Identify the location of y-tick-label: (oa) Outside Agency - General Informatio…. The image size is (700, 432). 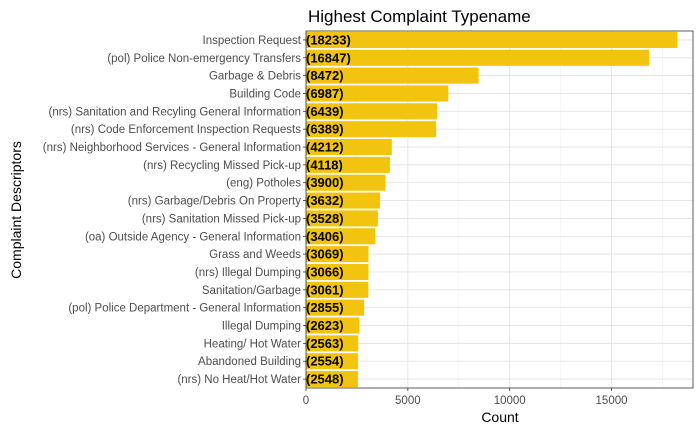
(193, 237).